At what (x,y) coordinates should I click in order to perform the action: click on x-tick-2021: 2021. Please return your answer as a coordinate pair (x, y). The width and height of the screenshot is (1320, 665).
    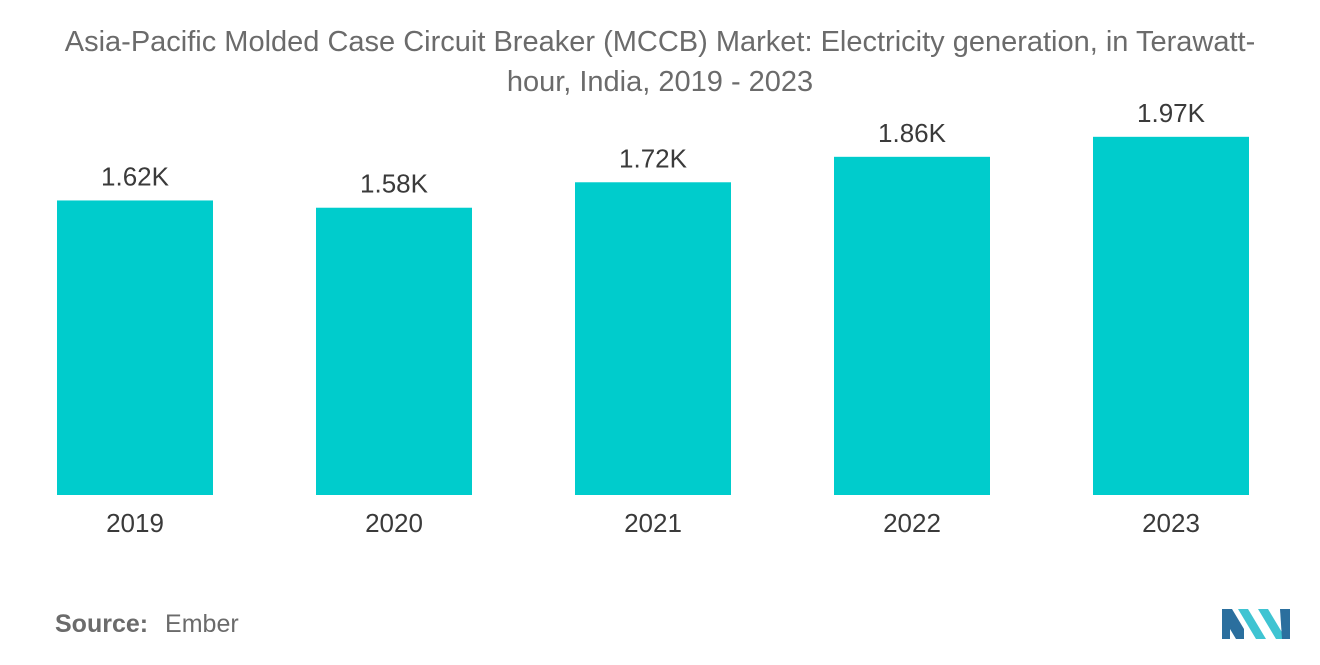
    Looking at the image, I should click on (653, 523).